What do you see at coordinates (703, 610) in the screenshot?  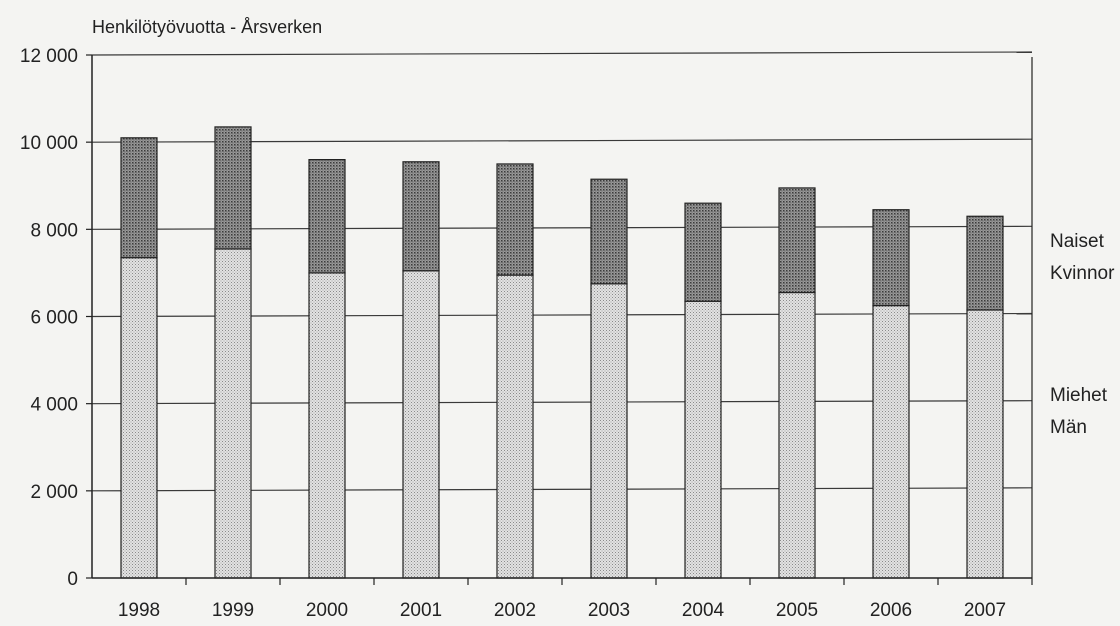 I see `x-tick-label: 2004` at bounding box center [703, 610].